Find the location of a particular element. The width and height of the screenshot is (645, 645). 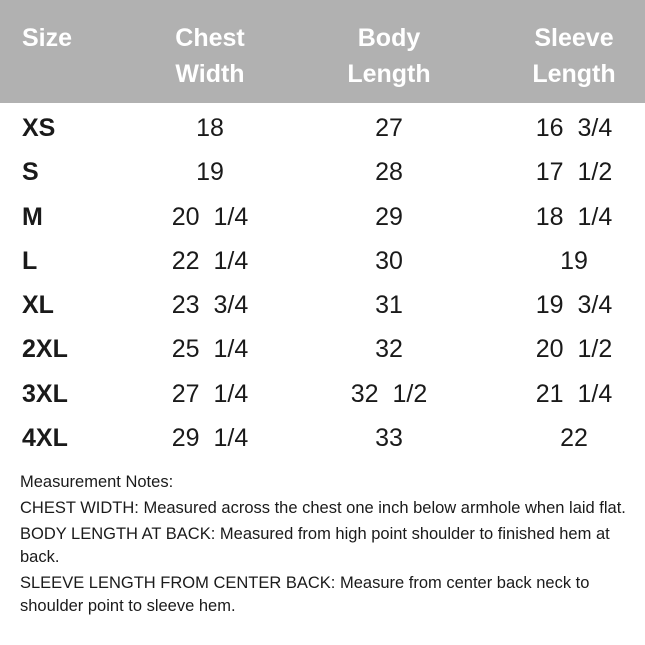

size-cell: XL is located at coordinates (38, 305).